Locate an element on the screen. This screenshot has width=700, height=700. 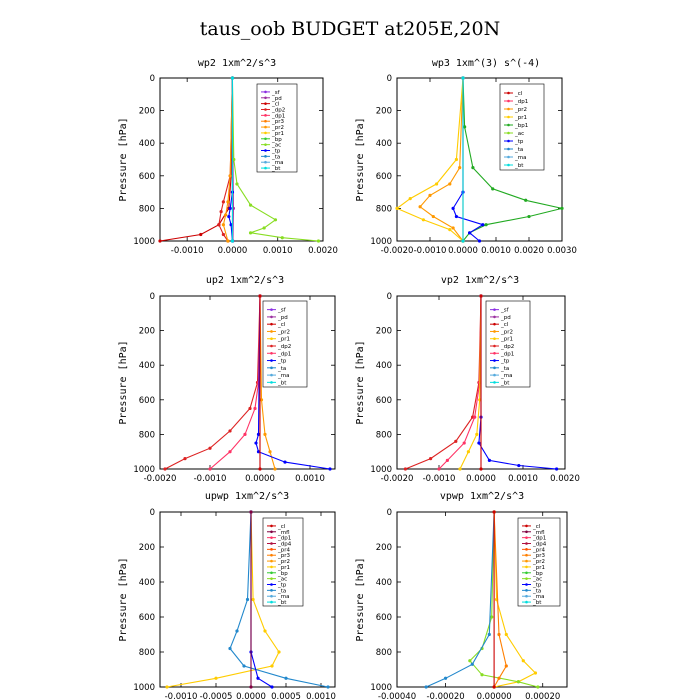
legend-label: _bp is located at coordinates (537, 574).